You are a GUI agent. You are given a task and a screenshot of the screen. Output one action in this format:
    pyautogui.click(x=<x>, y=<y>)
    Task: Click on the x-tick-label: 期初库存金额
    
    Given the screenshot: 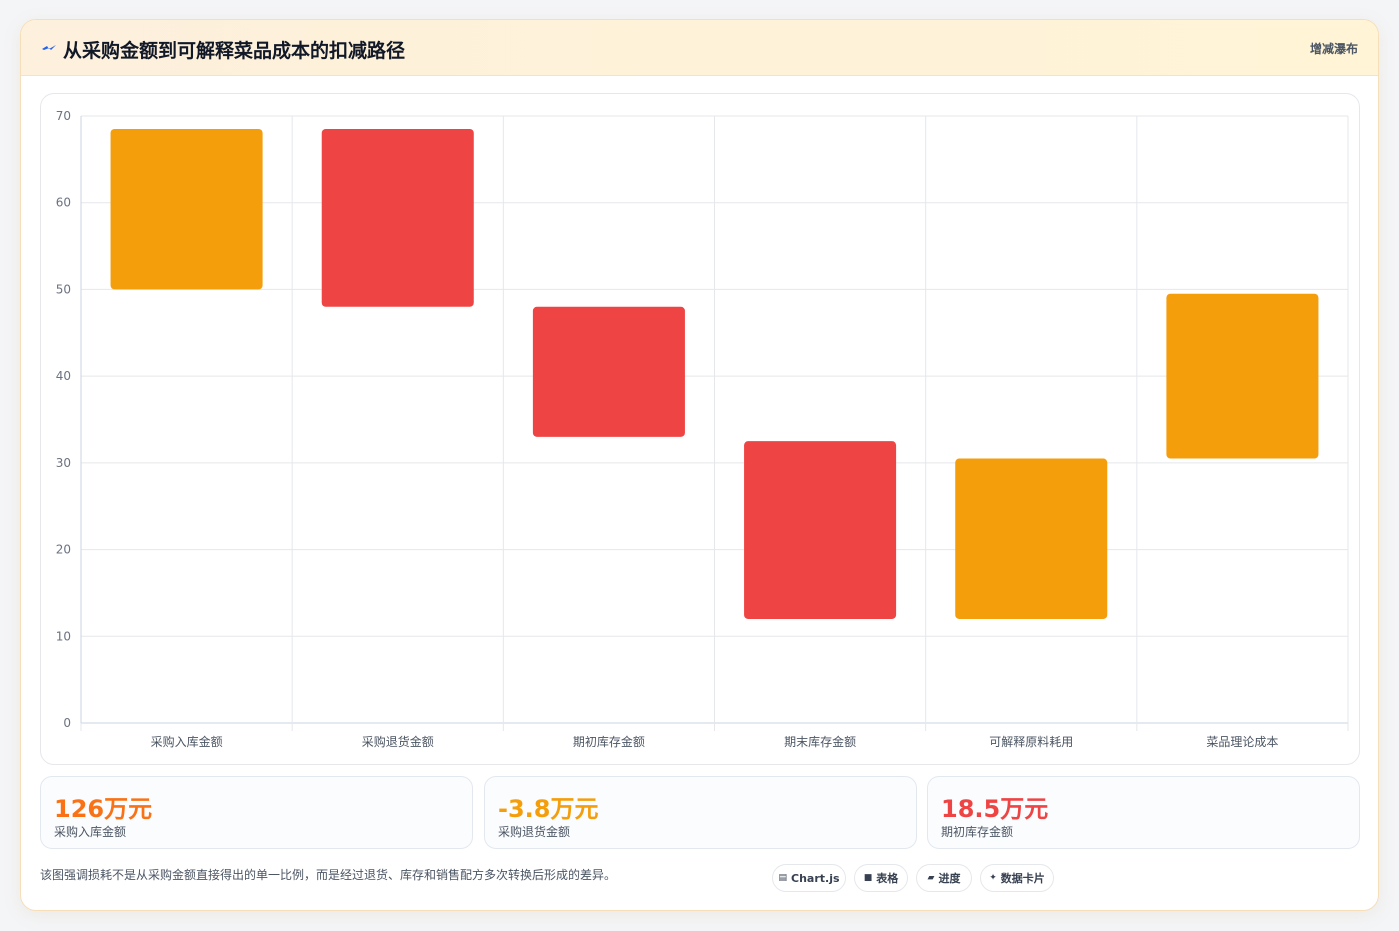 What is the action you would take?
    pyautogui.click(x=609, y=741)
    